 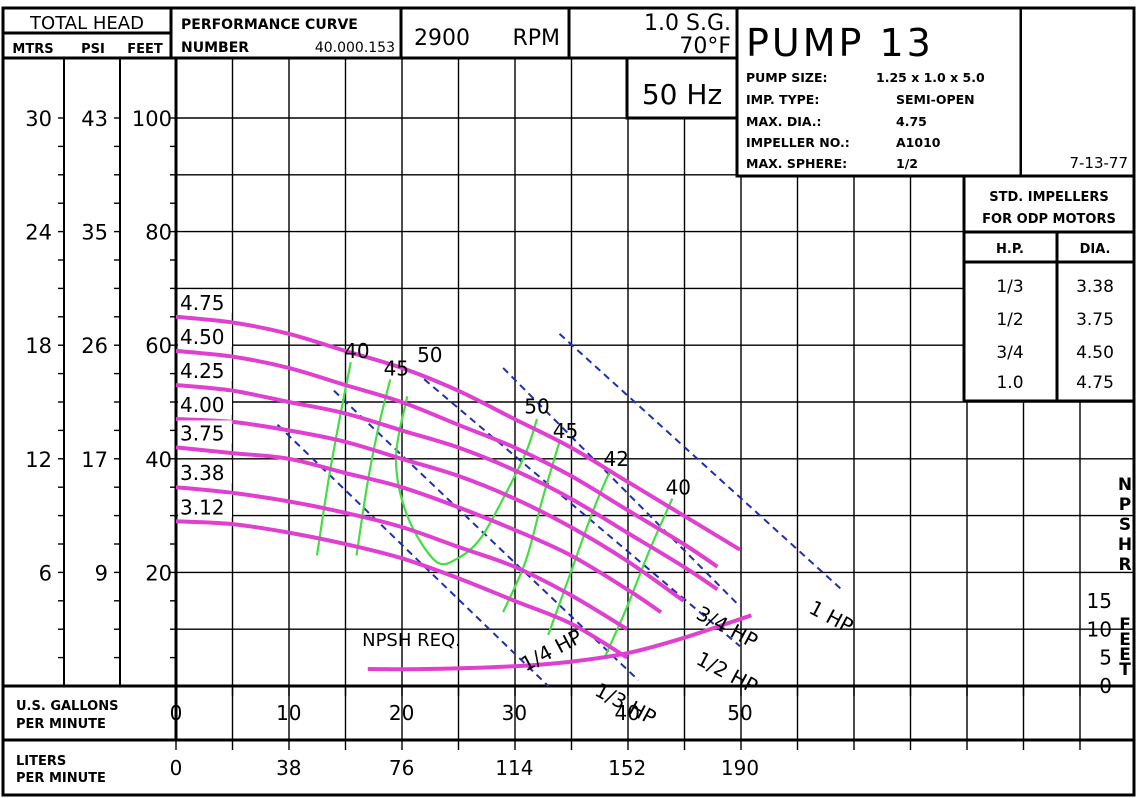 What do you see at coordinates (288, 768) in the screenshot?
I see `lpm-tick-label: 38` at bounding box center [288, 768].